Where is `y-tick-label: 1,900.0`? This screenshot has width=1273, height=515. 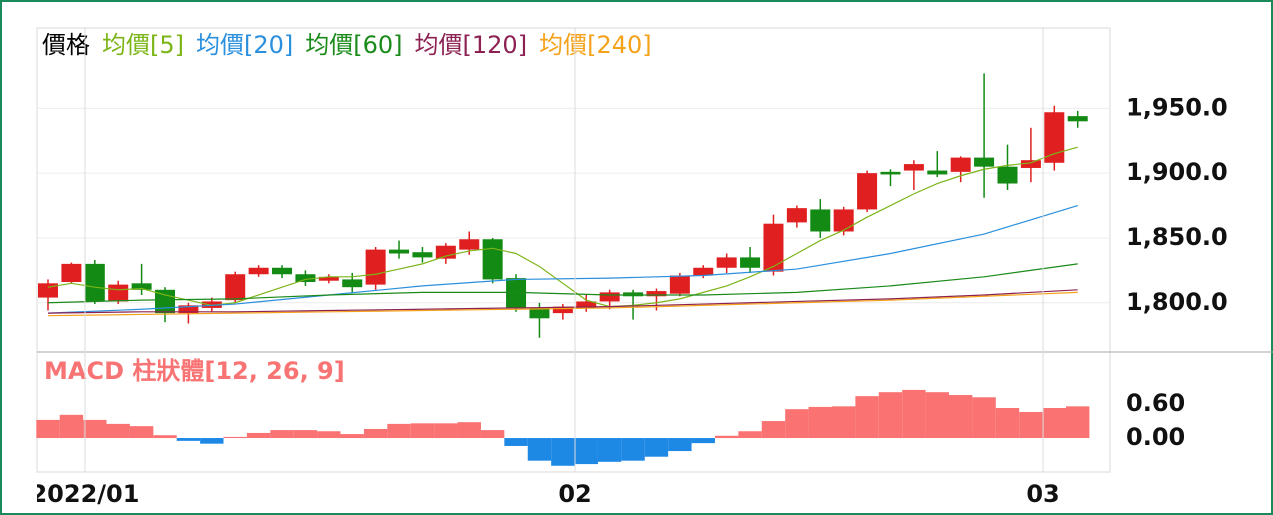 y-tick-label: 1,900.0 is located at coordinates (1177, 172).